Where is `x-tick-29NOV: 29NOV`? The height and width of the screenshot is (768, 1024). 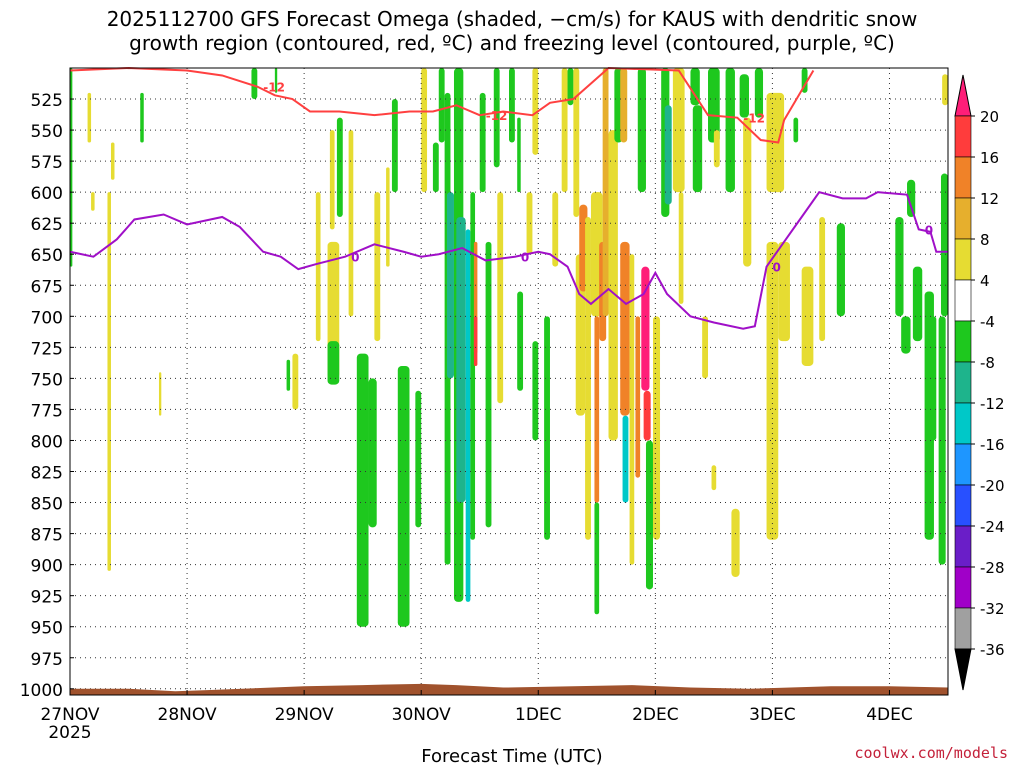 x-tick-29NOV: 29NOV is located at coordinates (304, 715).